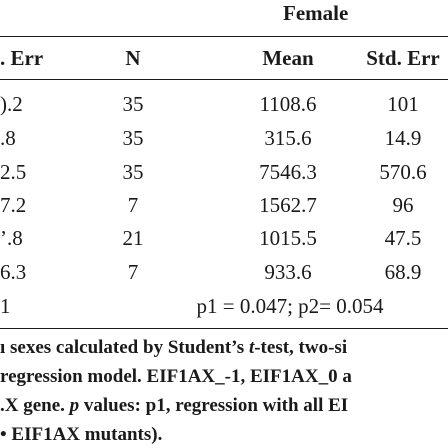 The image size is (448, 448). I want to click on table-cell: 101, so click(403, 104).